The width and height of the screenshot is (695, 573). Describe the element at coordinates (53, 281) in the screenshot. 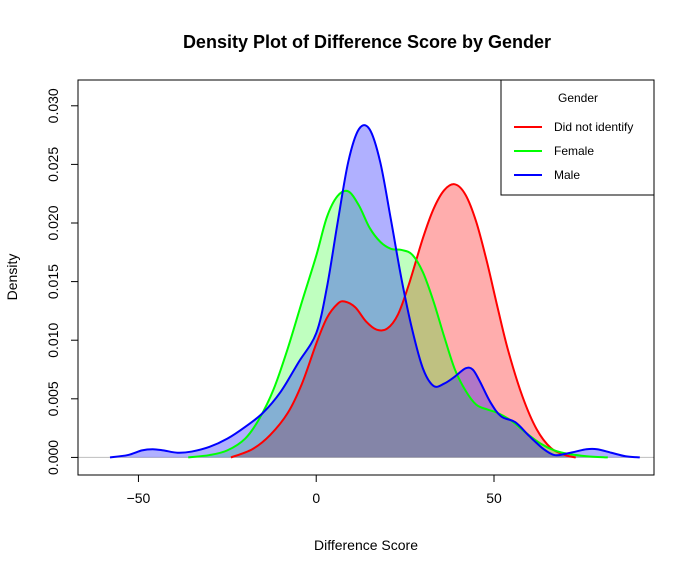

I see `y-tick-label: 0.015` at that location.